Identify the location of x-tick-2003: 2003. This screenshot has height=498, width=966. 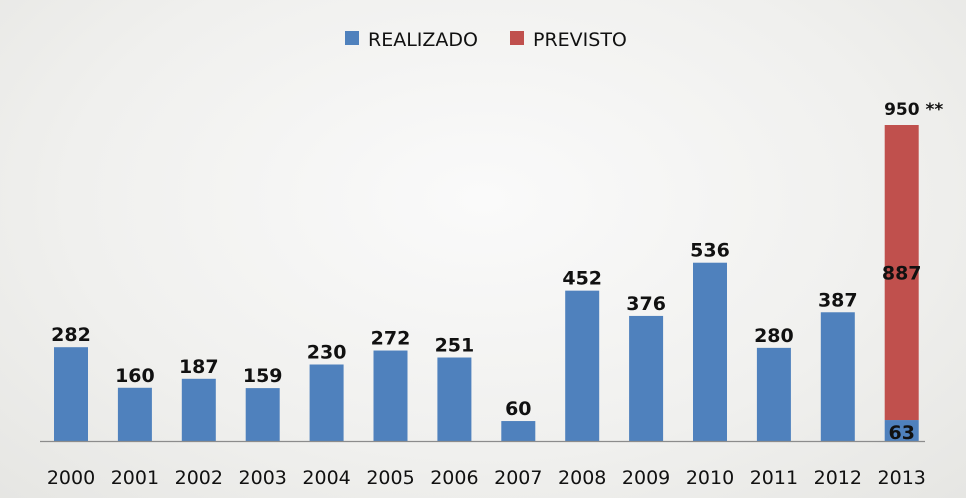
(263, 478).